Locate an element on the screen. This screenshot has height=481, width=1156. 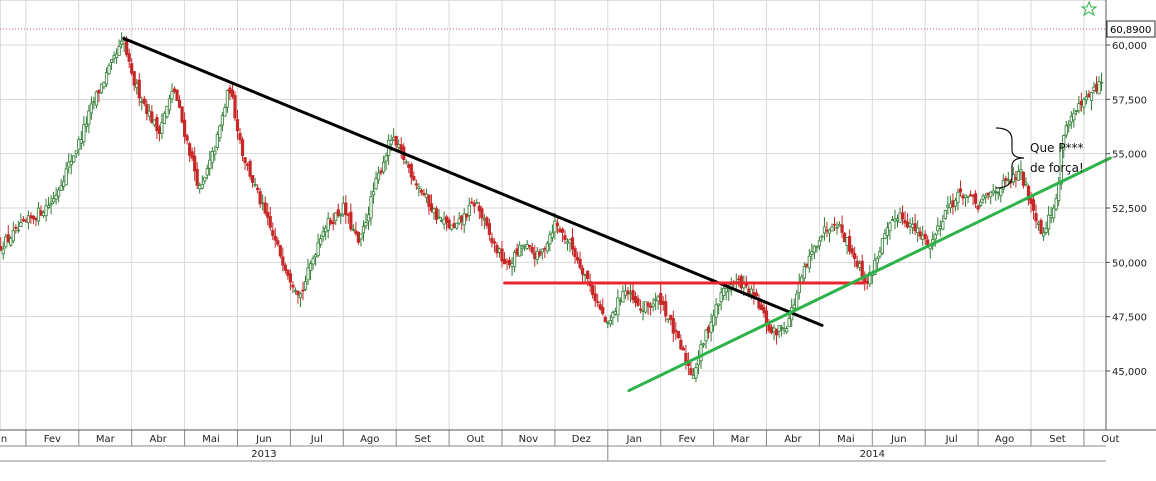
x-tick-label: Abr is located at coordinates (793, 439).